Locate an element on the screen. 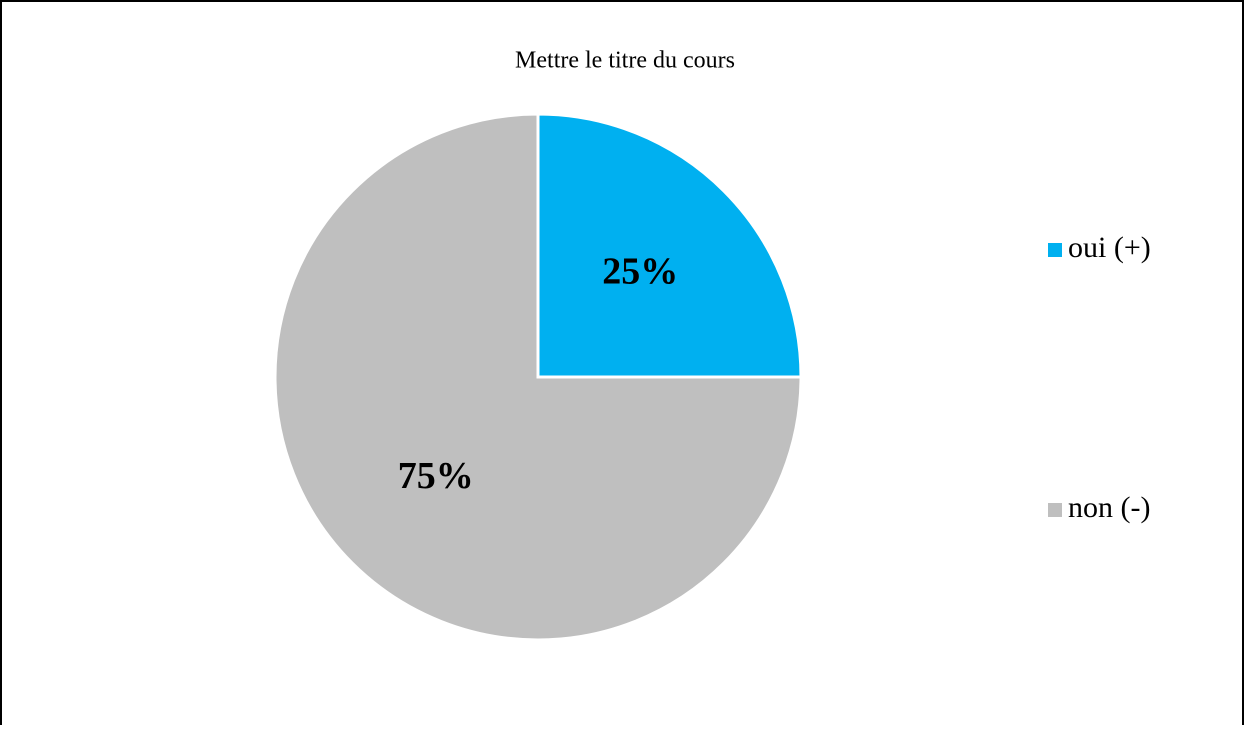  pie-slice is located at coordinates (669, 245).